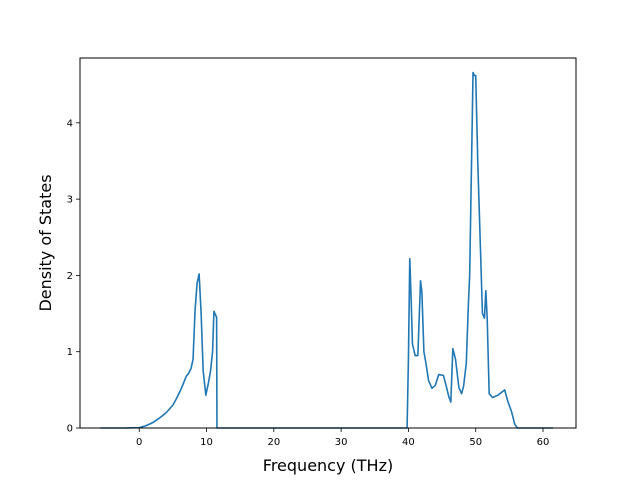 This screenshot has width=640, height=480. Describe the element at coordinates (328, 465) in the screenshot. I see `x-axis-label: Frequency (THz)` at that location.